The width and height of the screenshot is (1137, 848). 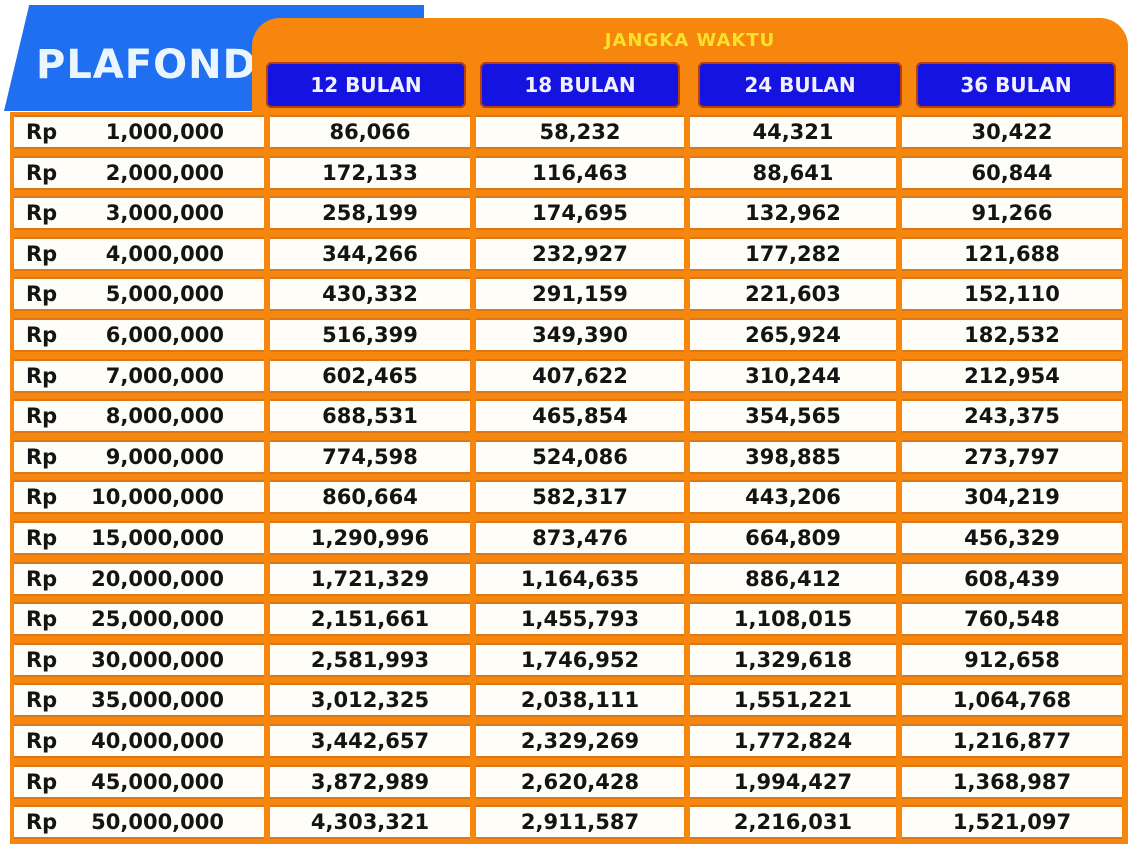 What do you see at coordinates (1012, 213) in the screenshot?
I see `installment-cell-m36: 91,266` at bounding box center [1012, 213].